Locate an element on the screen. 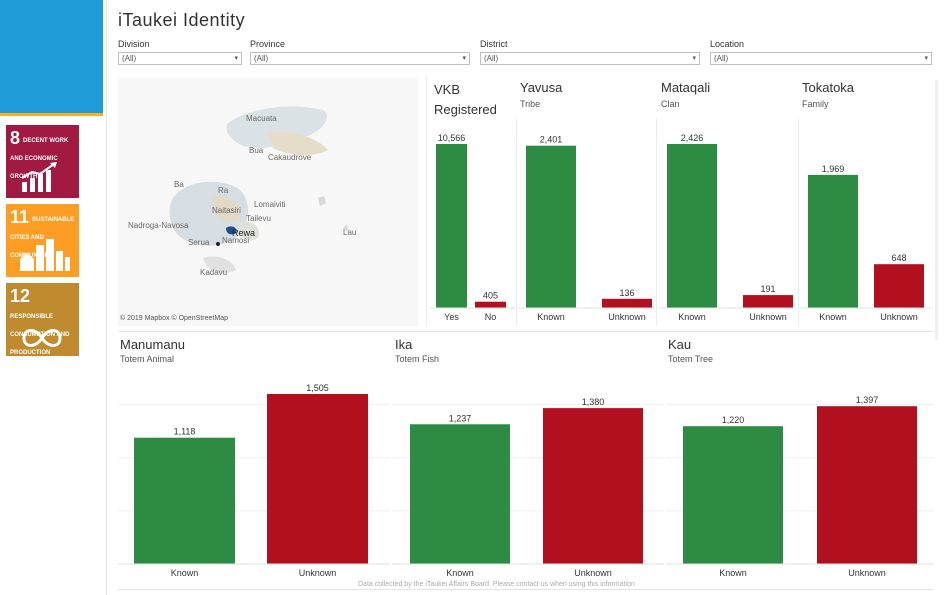 Image resolution: width=945 pixels, height=595 pixels. filter-label: Division is located at coordinates (134, 44).